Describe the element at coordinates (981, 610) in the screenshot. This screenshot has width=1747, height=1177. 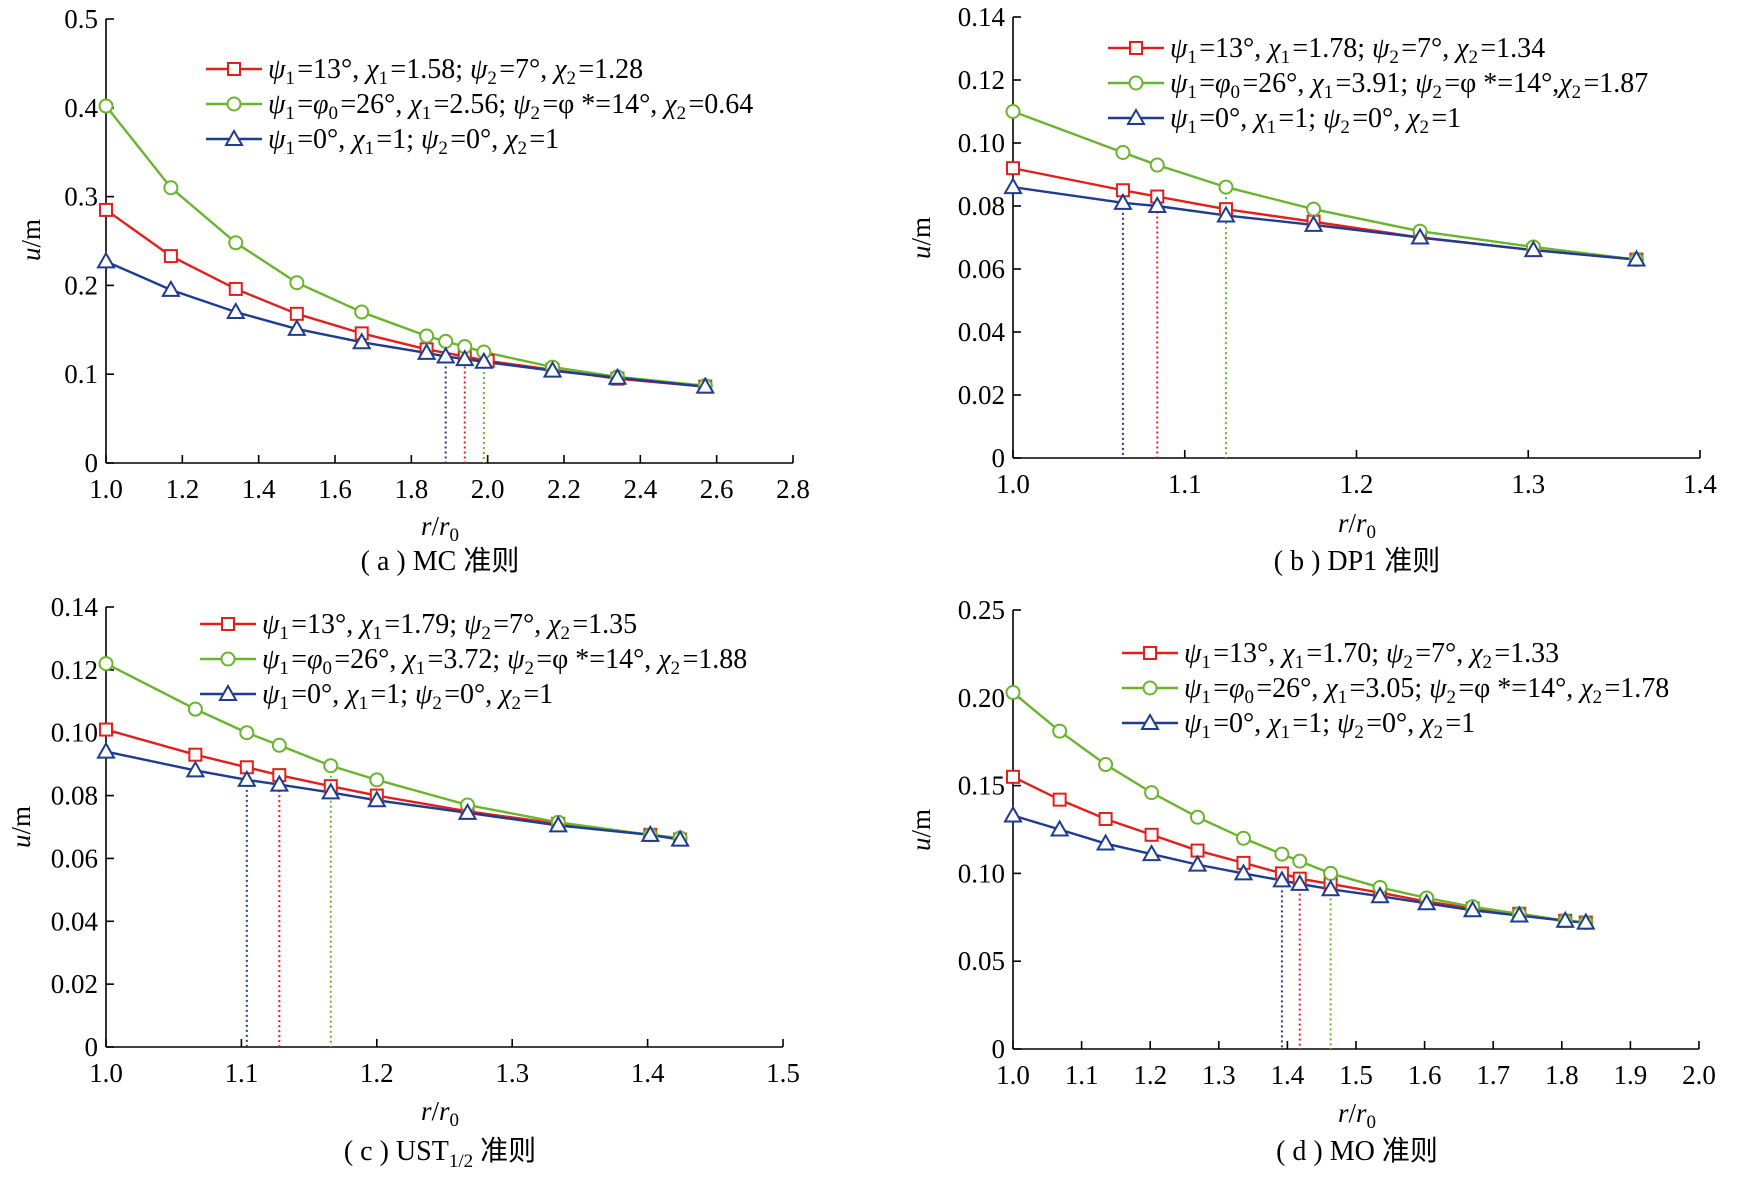
I see `y-tick-label: 0.25` at that location.